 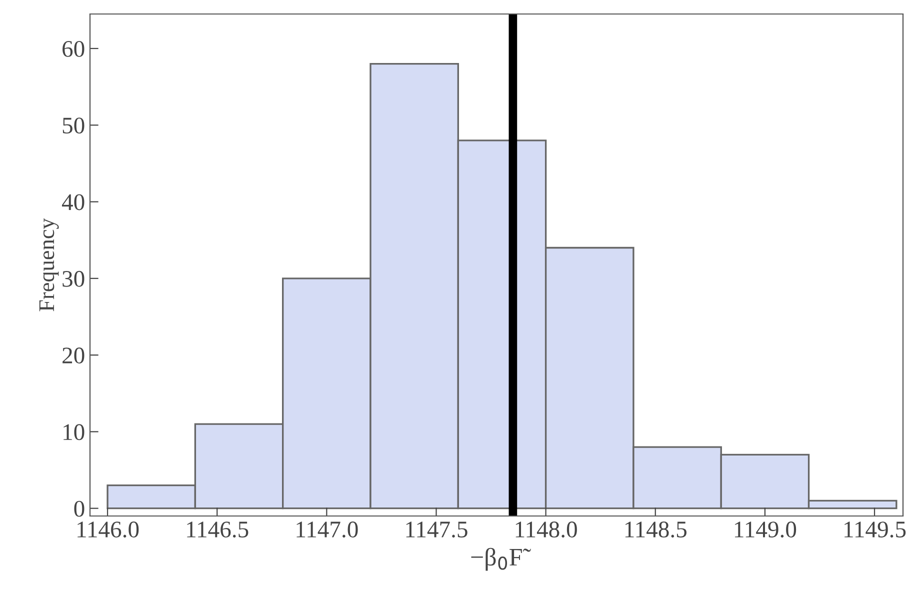 What do you see at coordinates (73, 202) in the screenshot?
I see `y-tick-label: 40` at bounding box center [73, 202].